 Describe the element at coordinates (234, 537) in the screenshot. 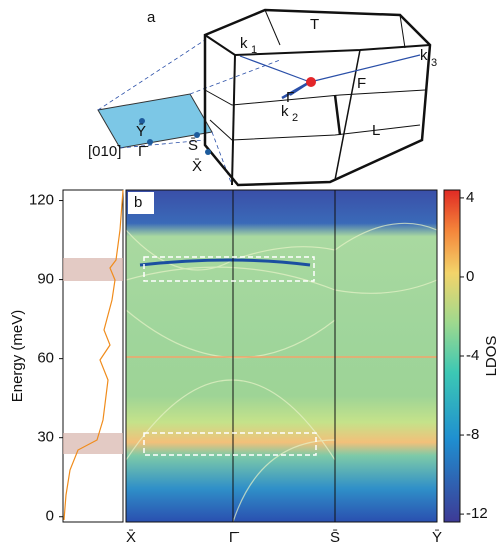

I see `x-tick-label: Γ̄` at that location.